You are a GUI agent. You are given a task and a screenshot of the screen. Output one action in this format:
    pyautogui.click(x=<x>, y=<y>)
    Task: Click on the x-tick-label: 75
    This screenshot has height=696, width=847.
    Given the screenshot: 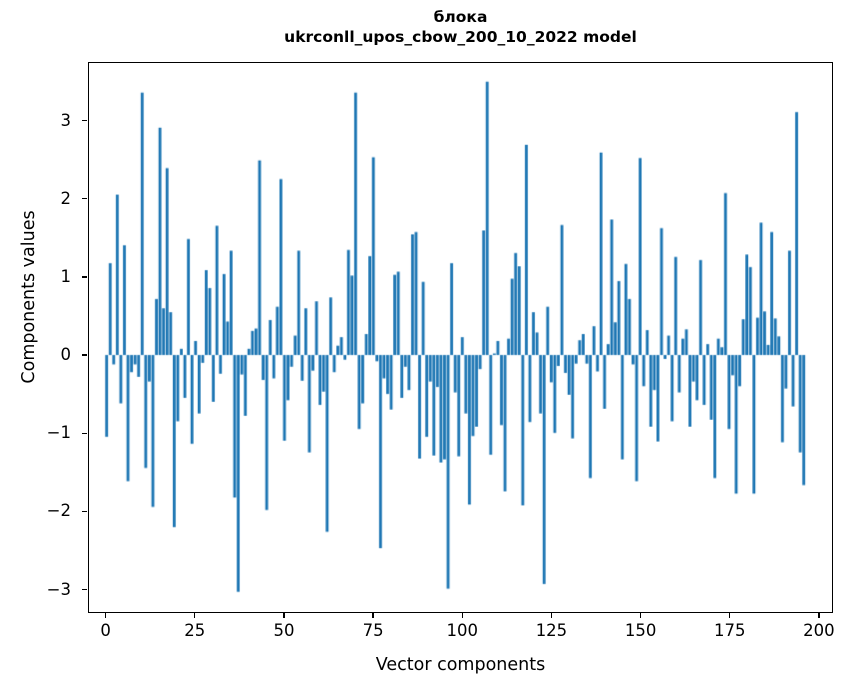 What is the action you would take?
    pyautogui.click(x=373, y=630)
    